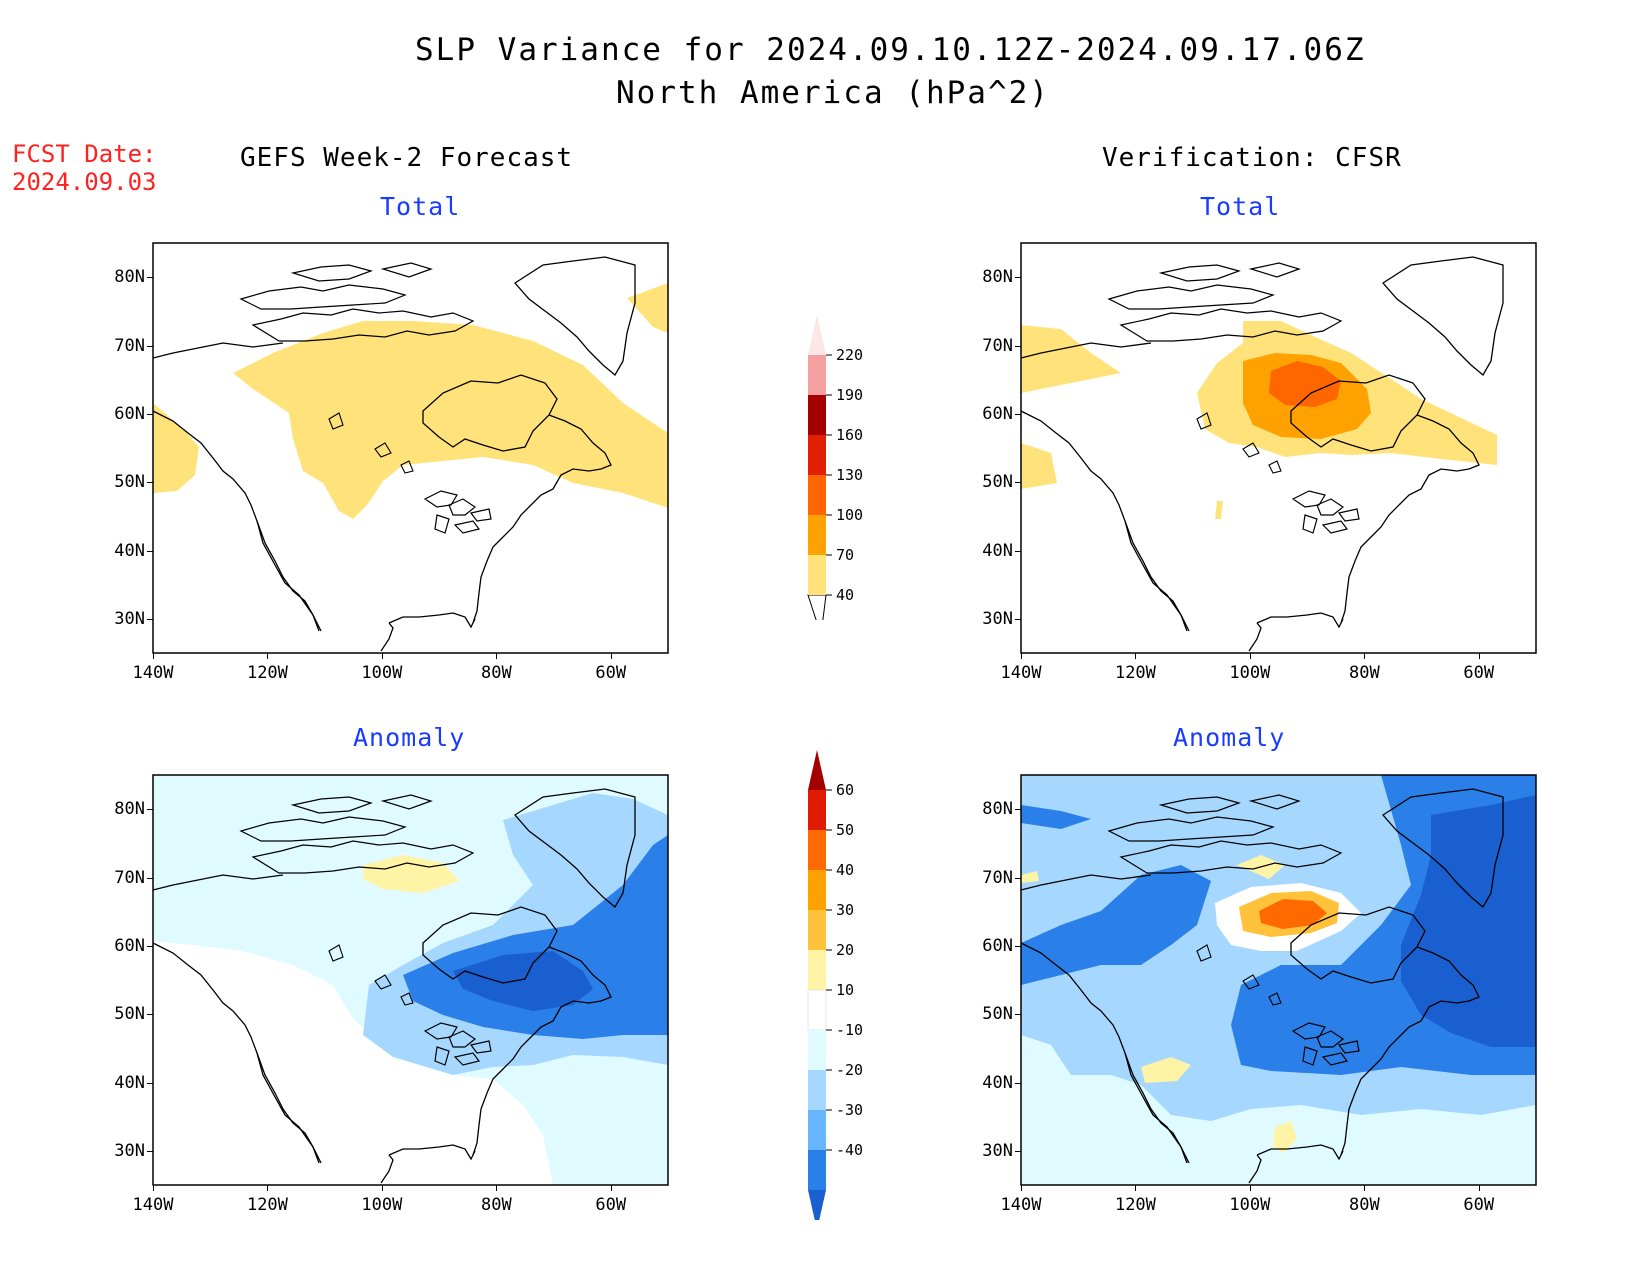  Describe the element at coordinates (845, 555) in the screenshot. I see `colorbar-label: 70` at that location.